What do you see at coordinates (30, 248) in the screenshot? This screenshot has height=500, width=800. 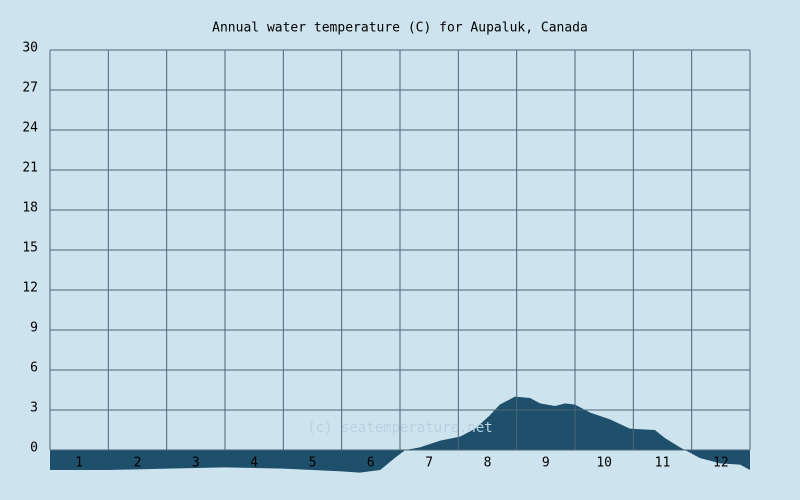 I see `y-tick-label: 15` at bounding box center [30, 248].